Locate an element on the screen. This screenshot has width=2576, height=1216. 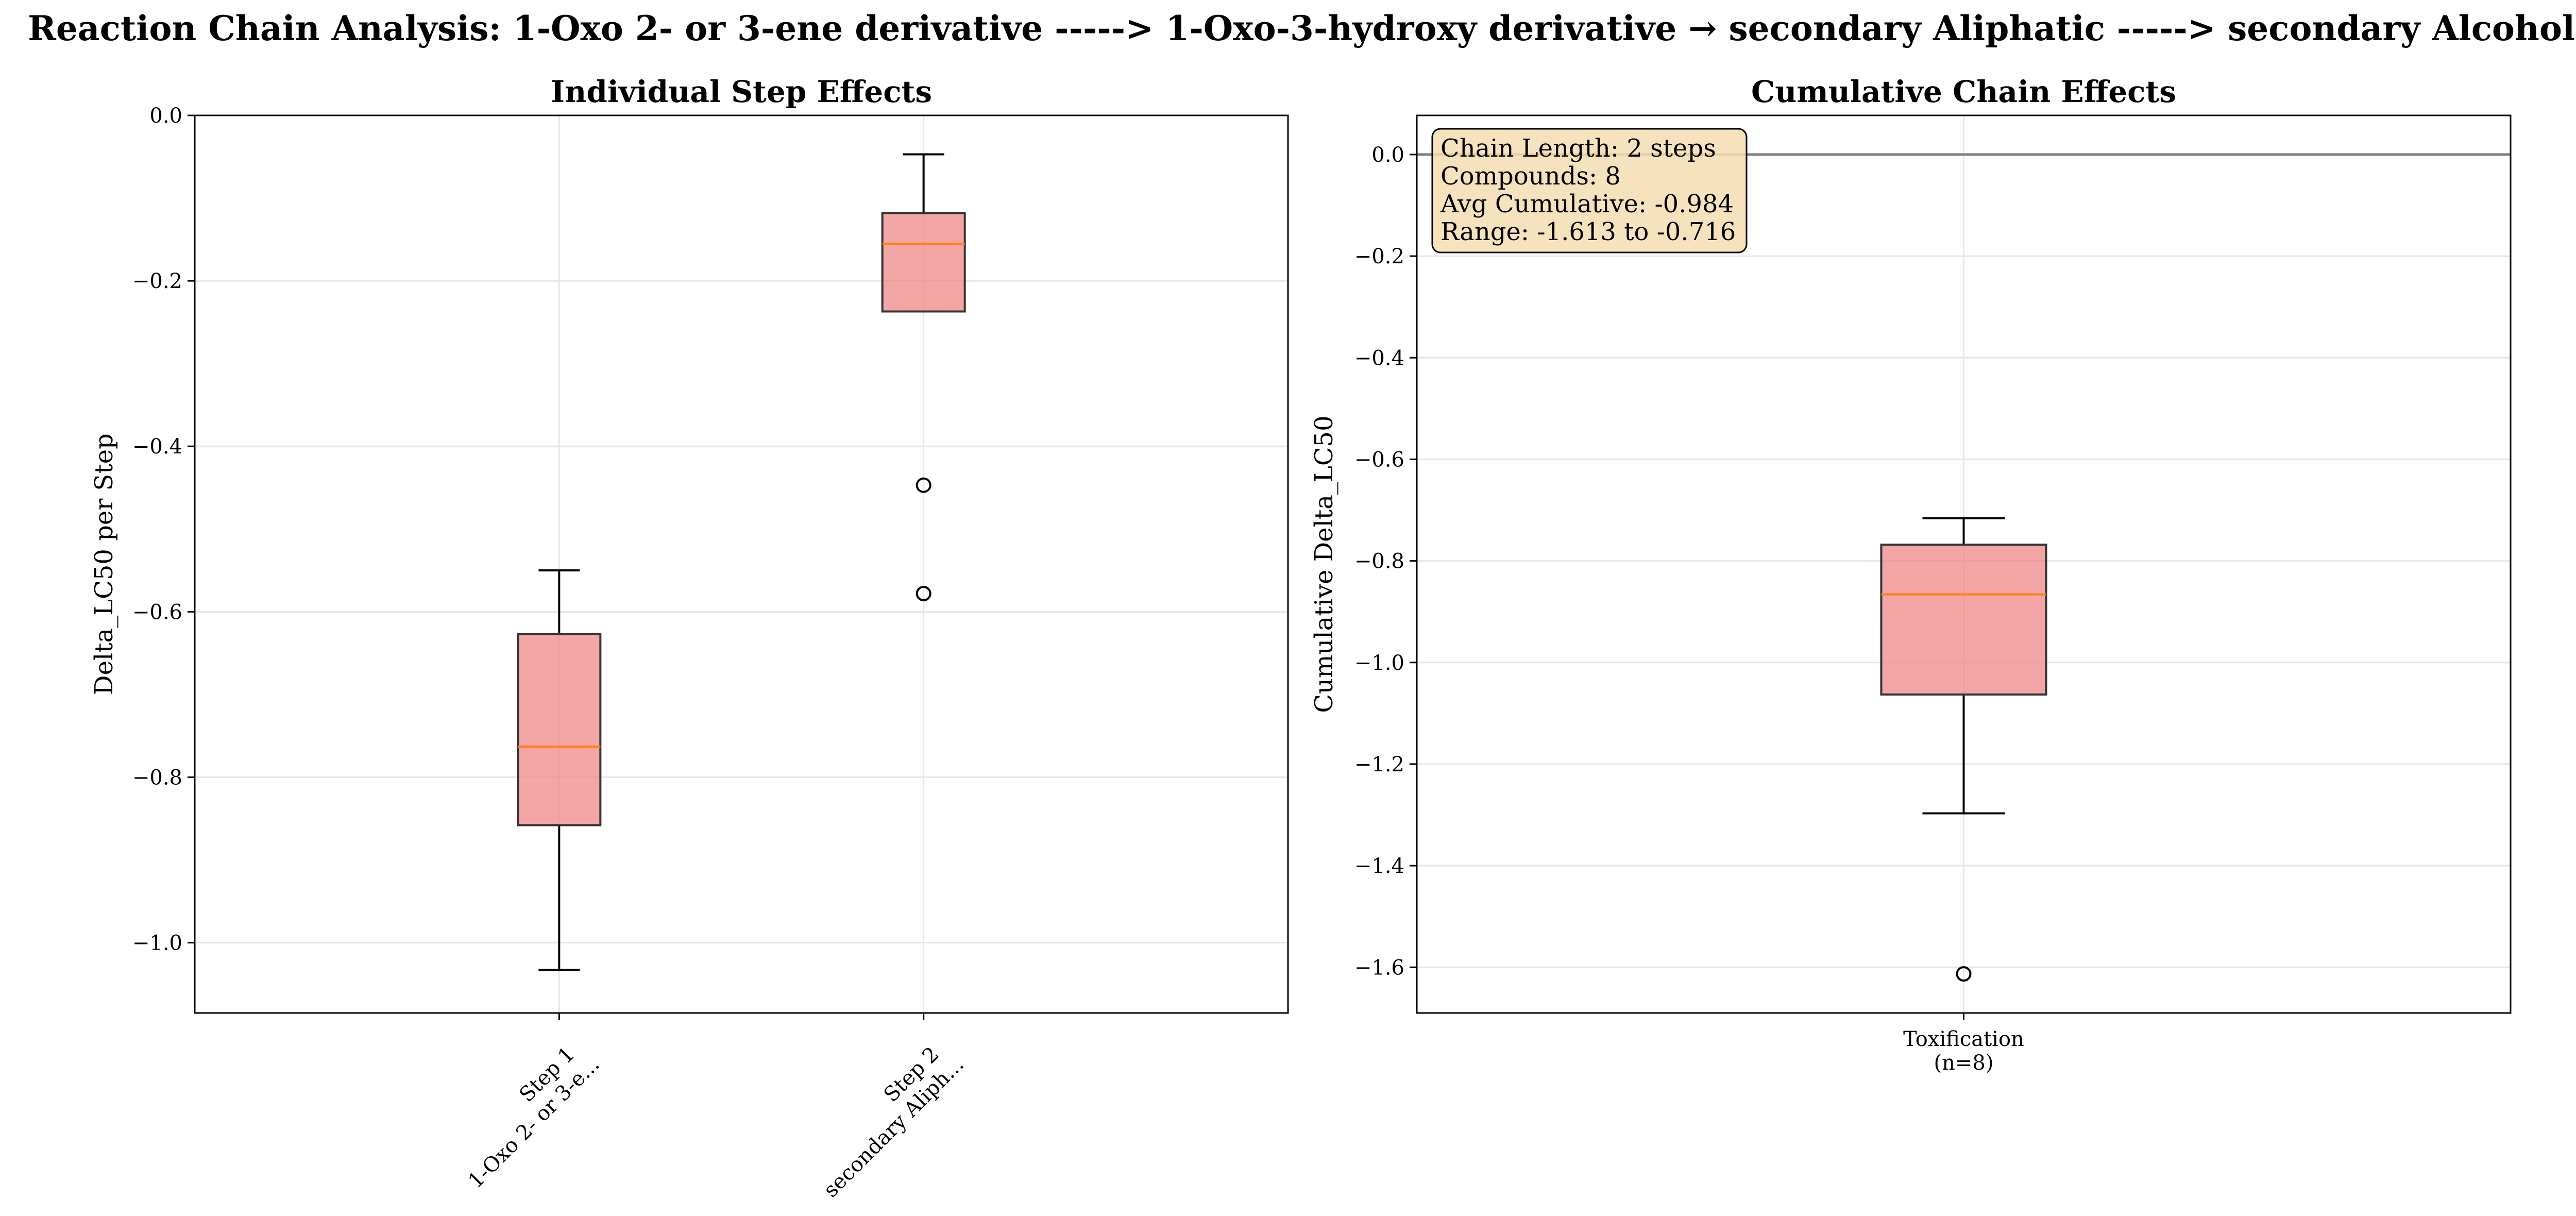
y-axis-label: Cumulative Delta_LC50 is located at coordinates (1324, 564).